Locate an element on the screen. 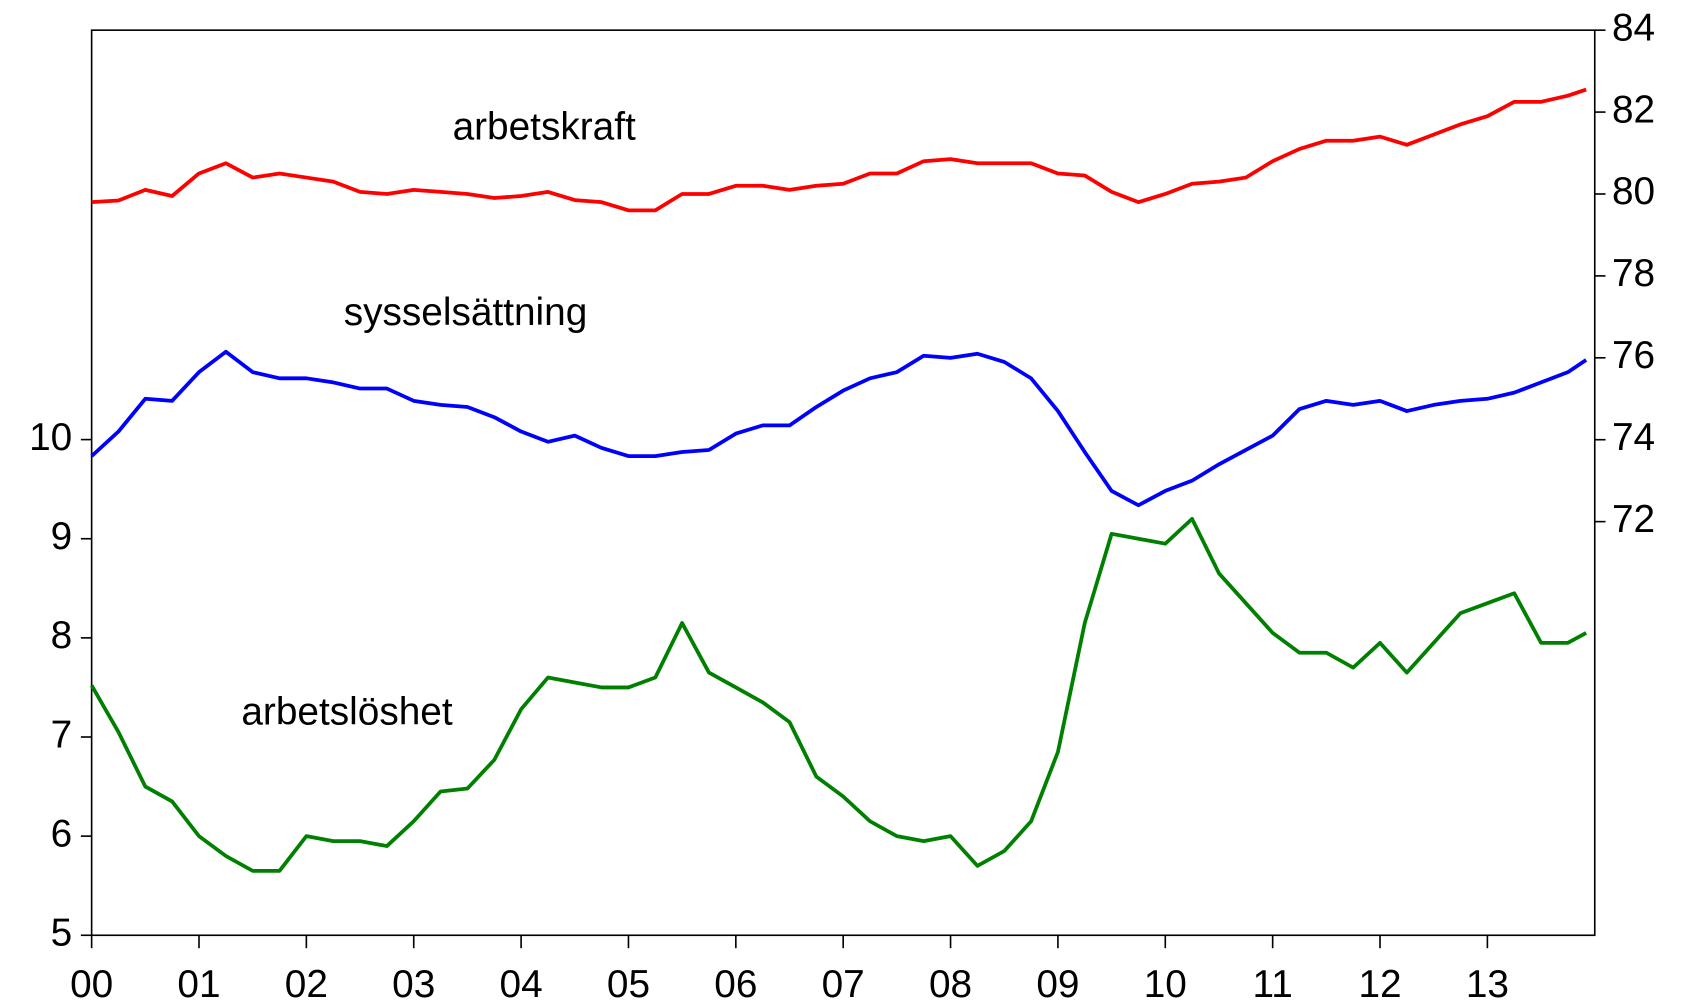 Image resolution: width=1681 pixels, height=1006 pixels. x-tick-label: 08 is located at coordinates (950, 982).